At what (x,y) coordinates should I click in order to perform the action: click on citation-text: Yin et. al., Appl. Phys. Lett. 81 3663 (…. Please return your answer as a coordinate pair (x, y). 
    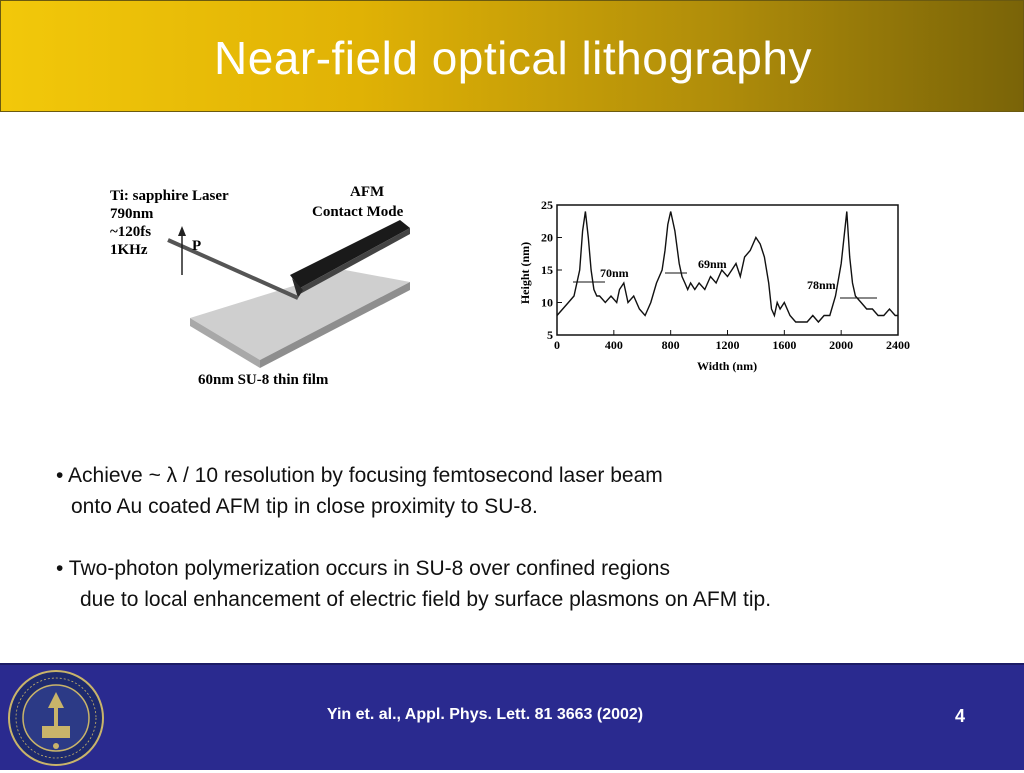
    Looking at the image, I should click on (485, 714).